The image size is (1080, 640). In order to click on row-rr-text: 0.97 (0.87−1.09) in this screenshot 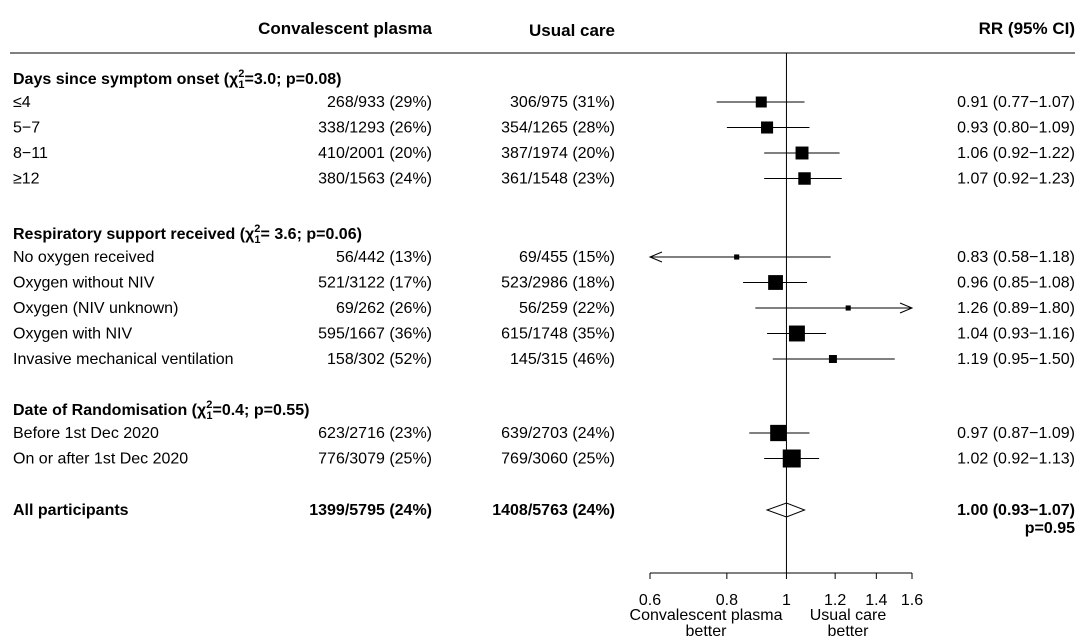, I will do `click(1016, 433)`.